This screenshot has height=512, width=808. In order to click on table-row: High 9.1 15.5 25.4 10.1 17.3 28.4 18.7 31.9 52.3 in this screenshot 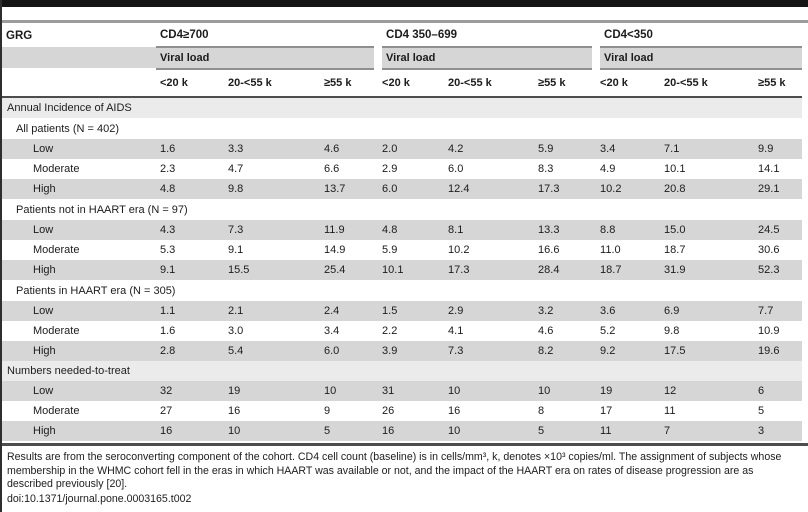, I will do `click(402, 270)`.